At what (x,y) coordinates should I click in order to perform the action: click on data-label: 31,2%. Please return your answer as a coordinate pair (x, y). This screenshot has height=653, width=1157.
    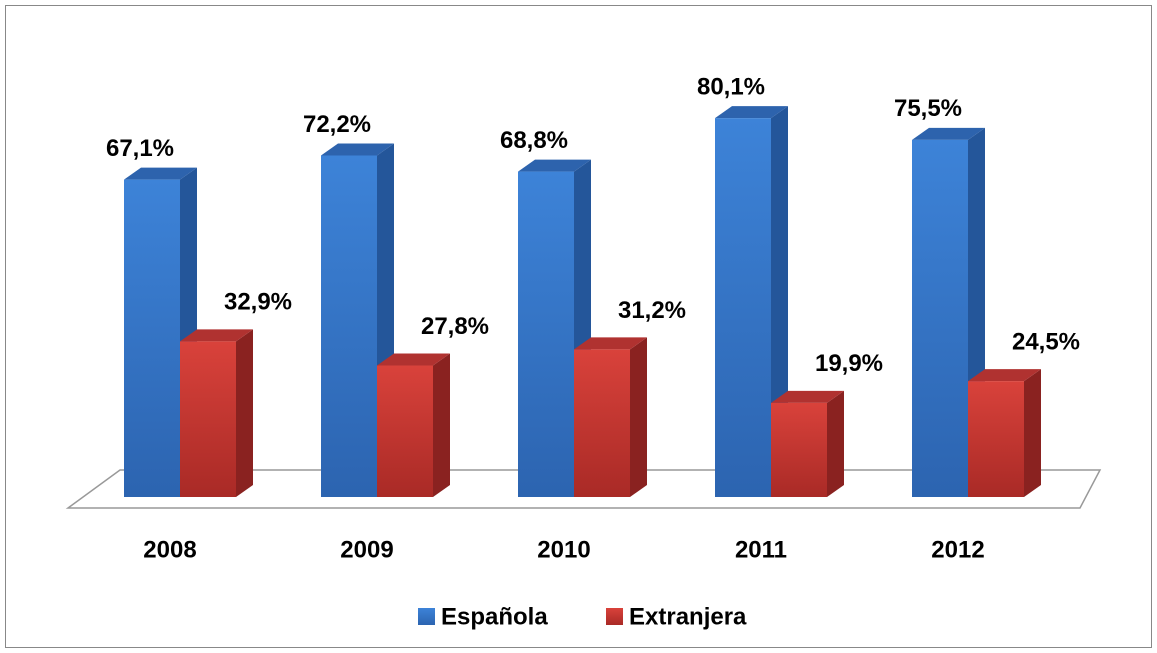
    Looking at the image, I should click on (652, 310).